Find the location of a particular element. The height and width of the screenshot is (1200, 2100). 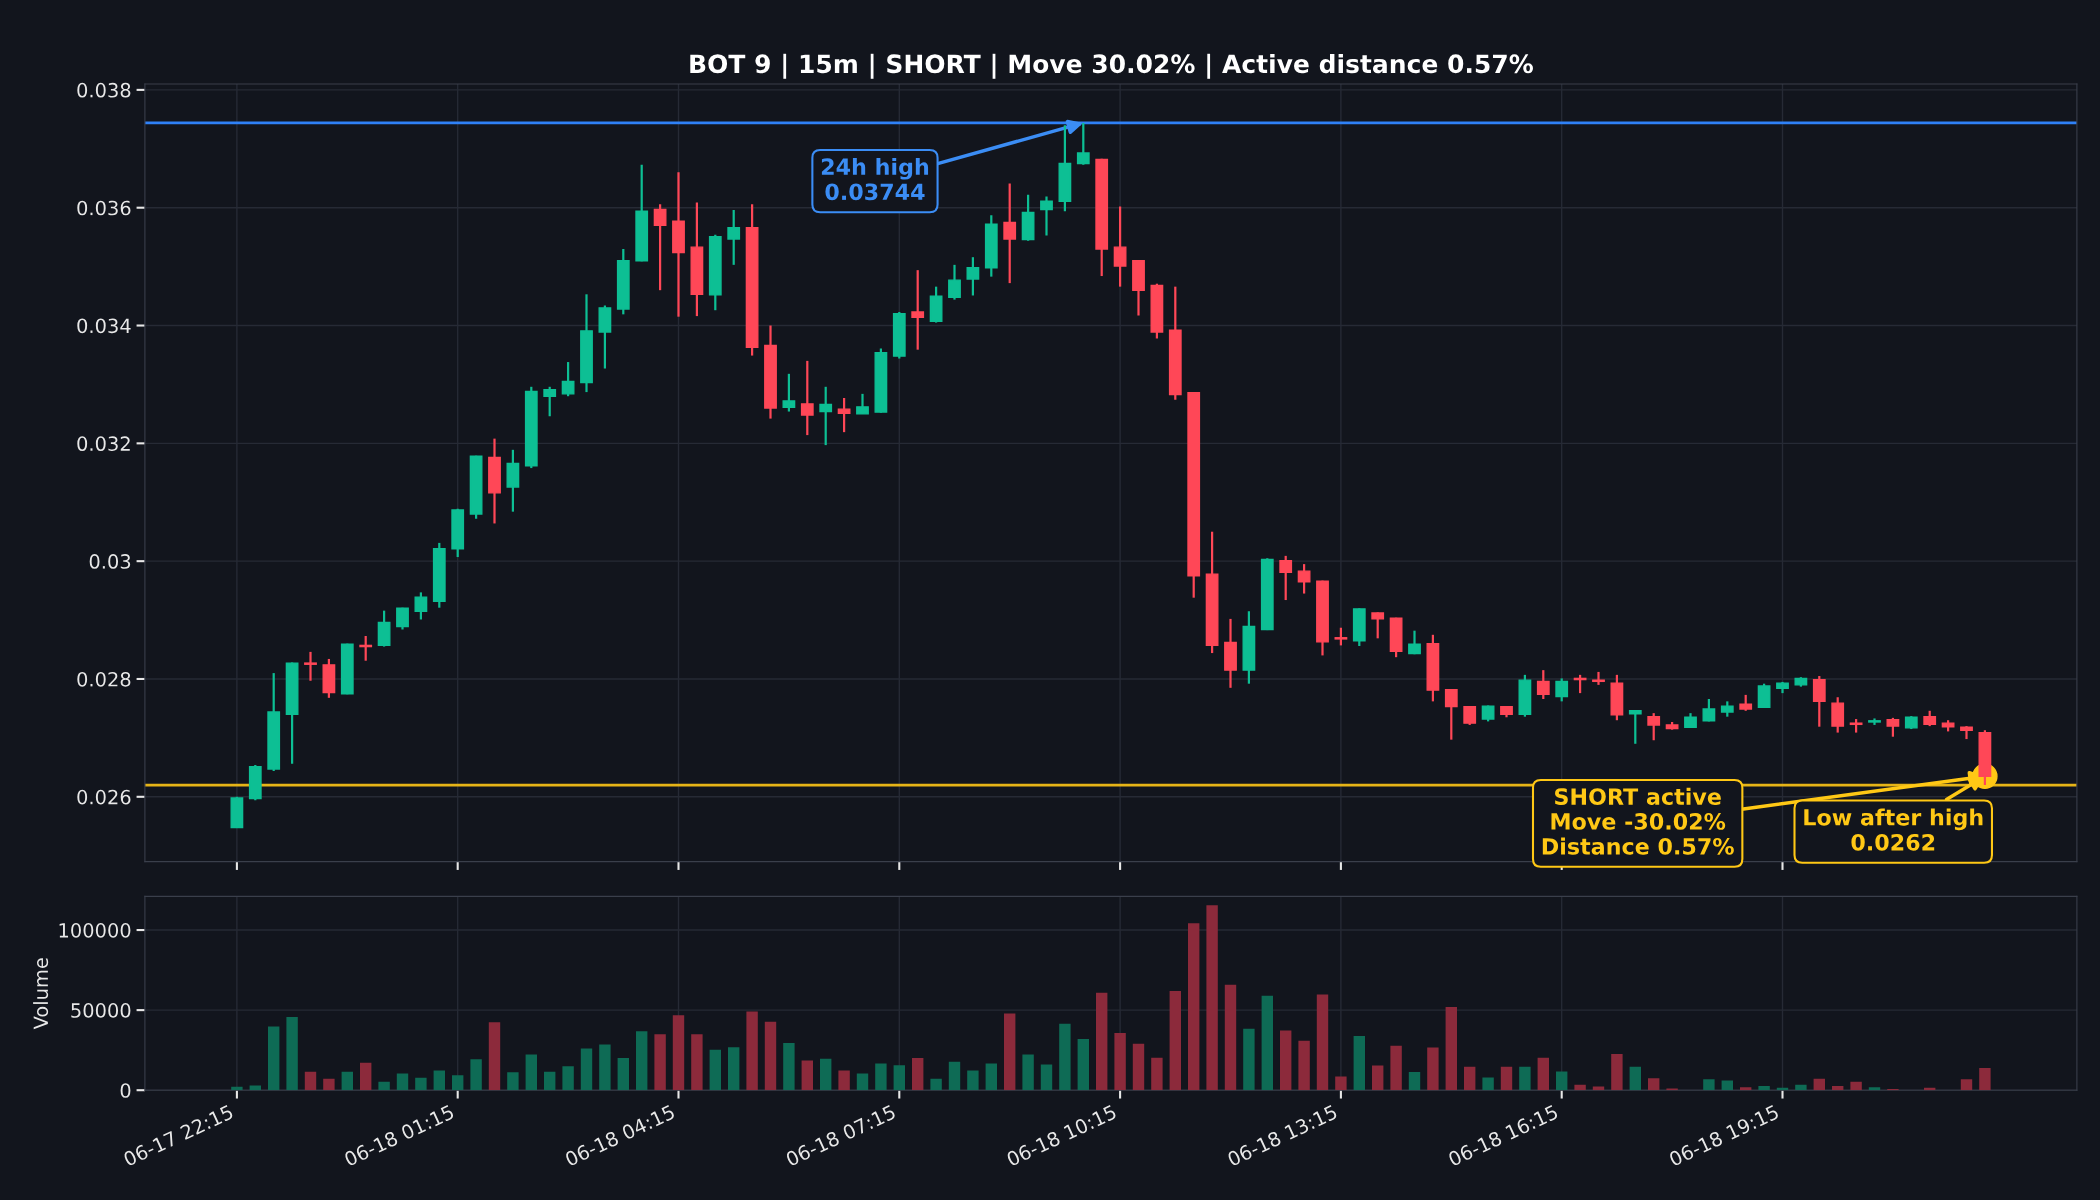

y-tick-label: 0.026 is located at coordinates (104, 797).